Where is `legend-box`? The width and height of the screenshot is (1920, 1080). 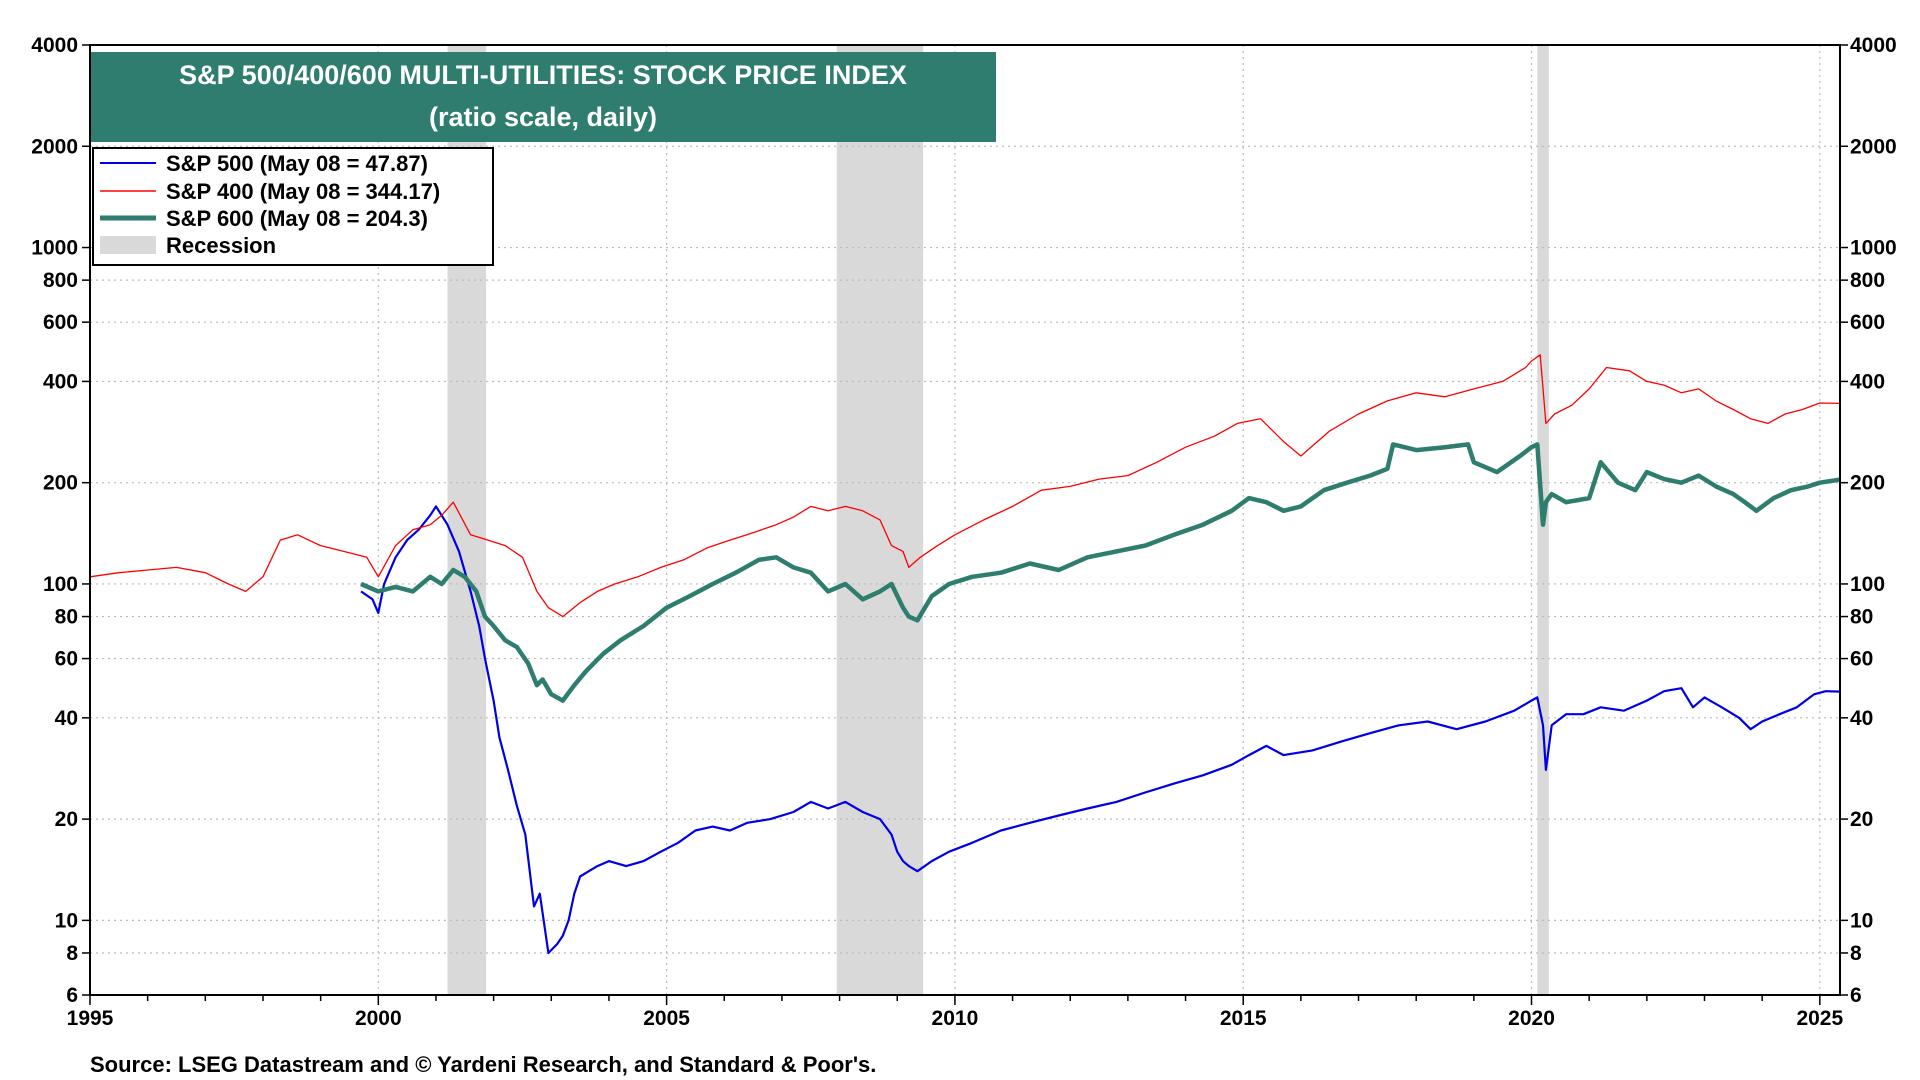 legend-box is located at coordinates (293, 206).